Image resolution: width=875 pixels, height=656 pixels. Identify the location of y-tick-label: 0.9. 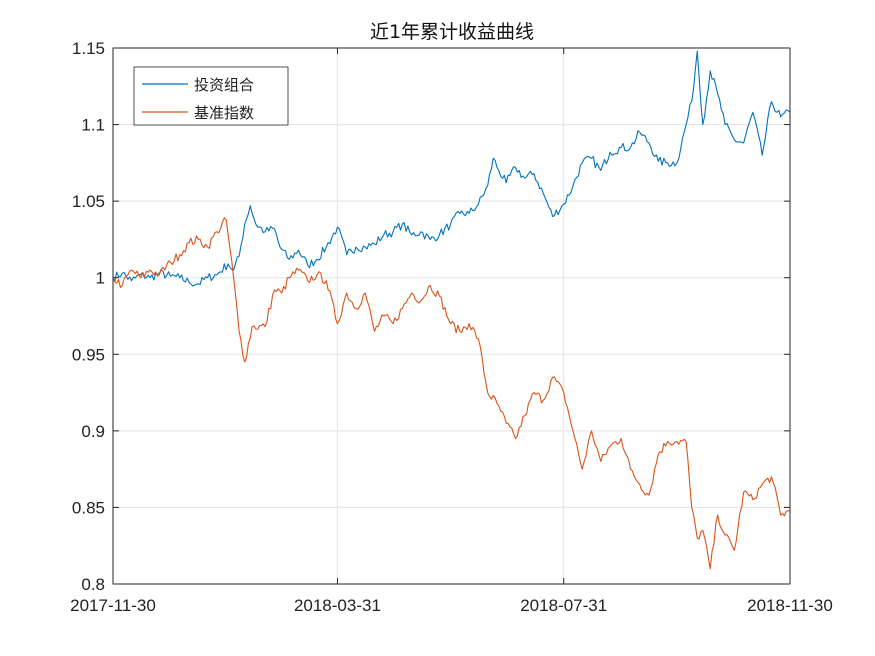
(93, 431).